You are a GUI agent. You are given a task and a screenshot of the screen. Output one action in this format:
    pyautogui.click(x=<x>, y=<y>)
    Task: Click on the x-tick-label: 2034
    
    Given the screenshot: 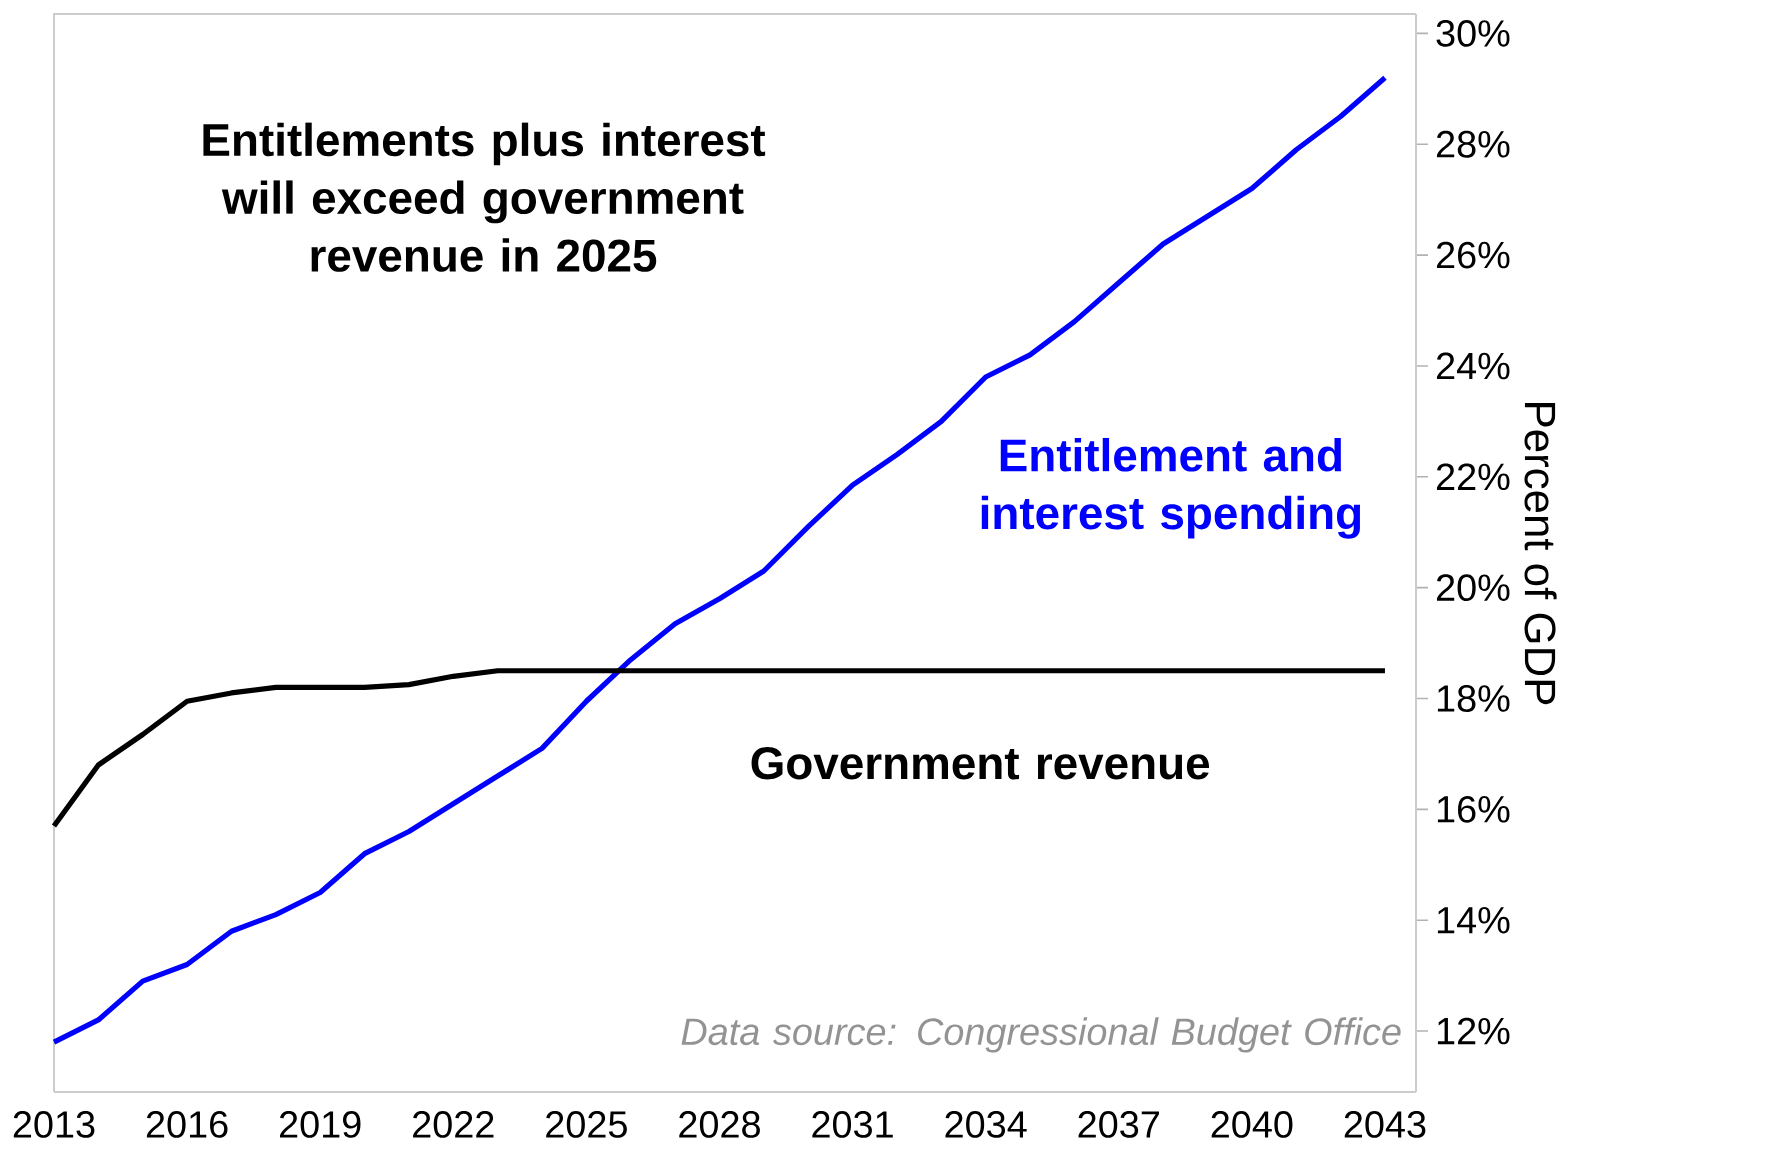 What is the action you would take?
    pyautogui.click(x=986, y=1124)
    